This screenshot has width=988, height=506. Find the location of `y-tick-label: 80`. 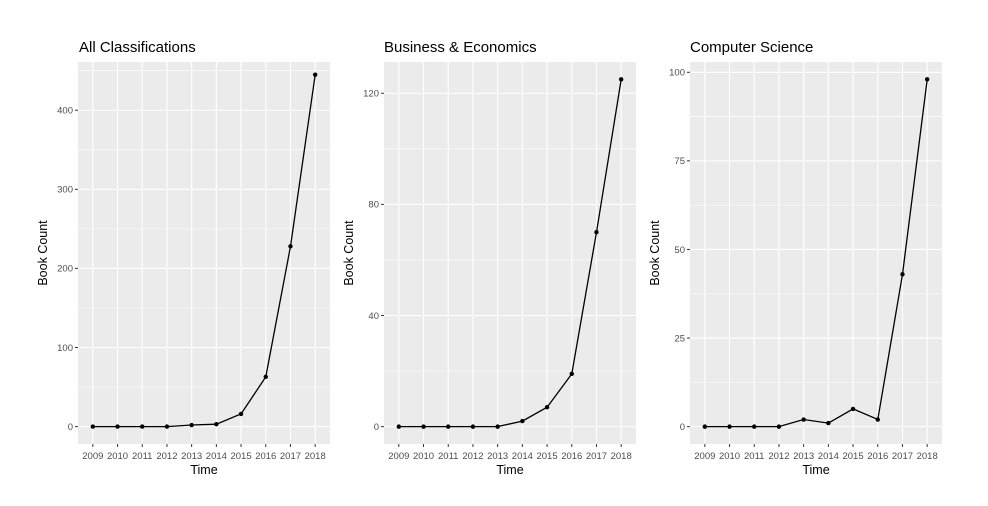

y-tick-label: 80 is located at coordinates (373, 205).